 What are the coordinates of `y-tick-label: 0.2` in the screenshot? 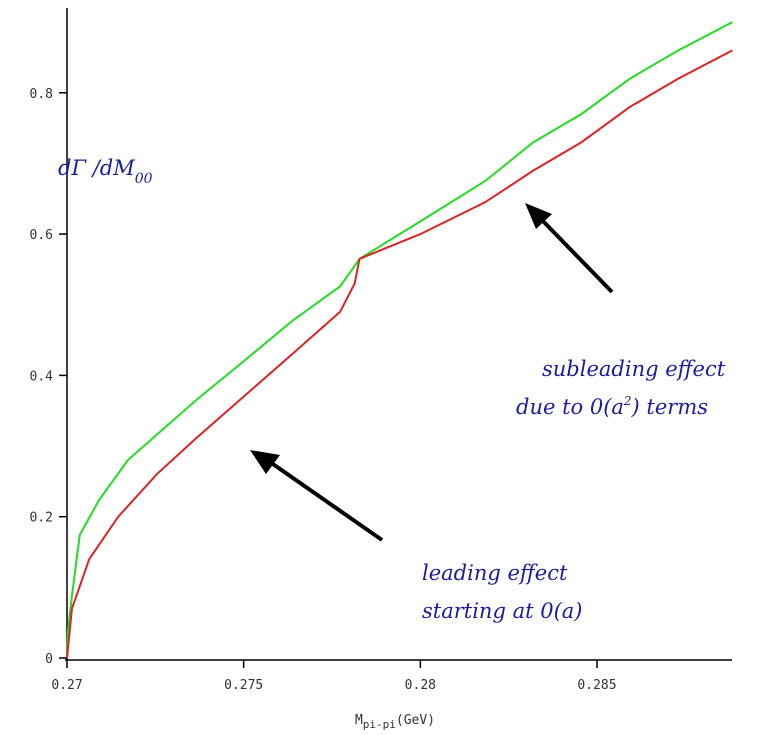 It's located at (41, 518).